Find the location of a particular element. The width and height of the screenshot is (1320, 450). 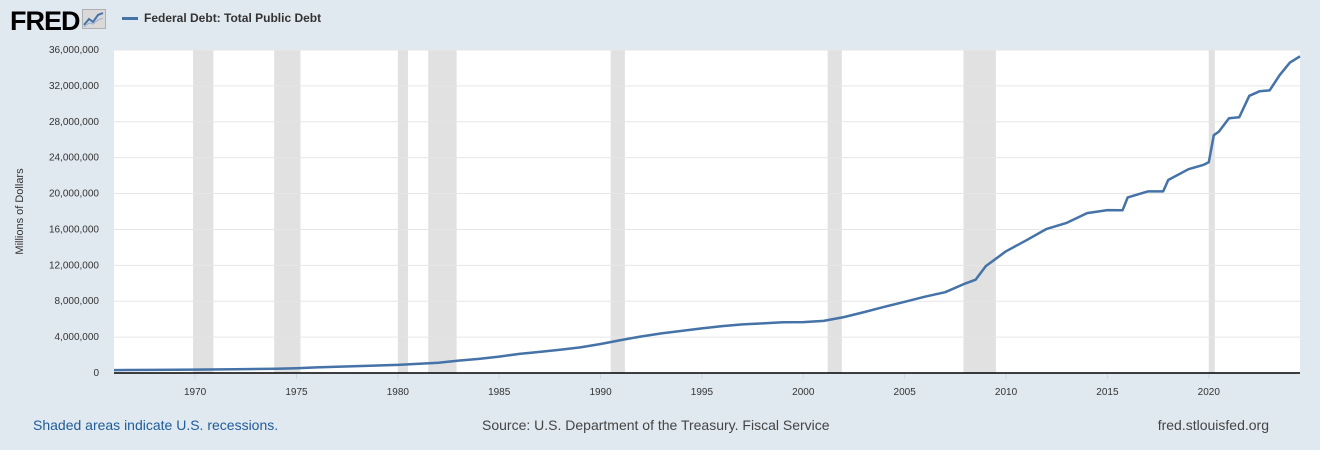

x-tick-label: 1980 is located at coordinates (398, 392).